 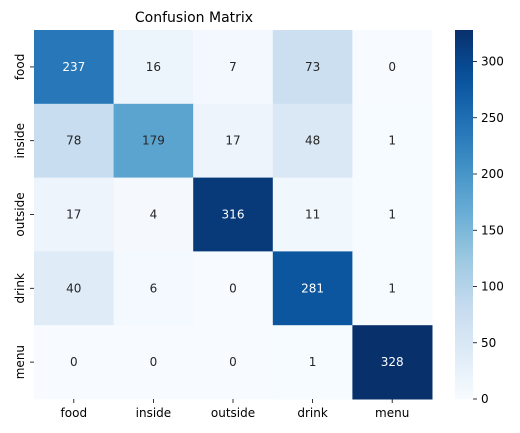 What do you see at coordinates (312, 215) in the screenshot?
I see `cell-value-label: 11` at bounding box center [312, 215].